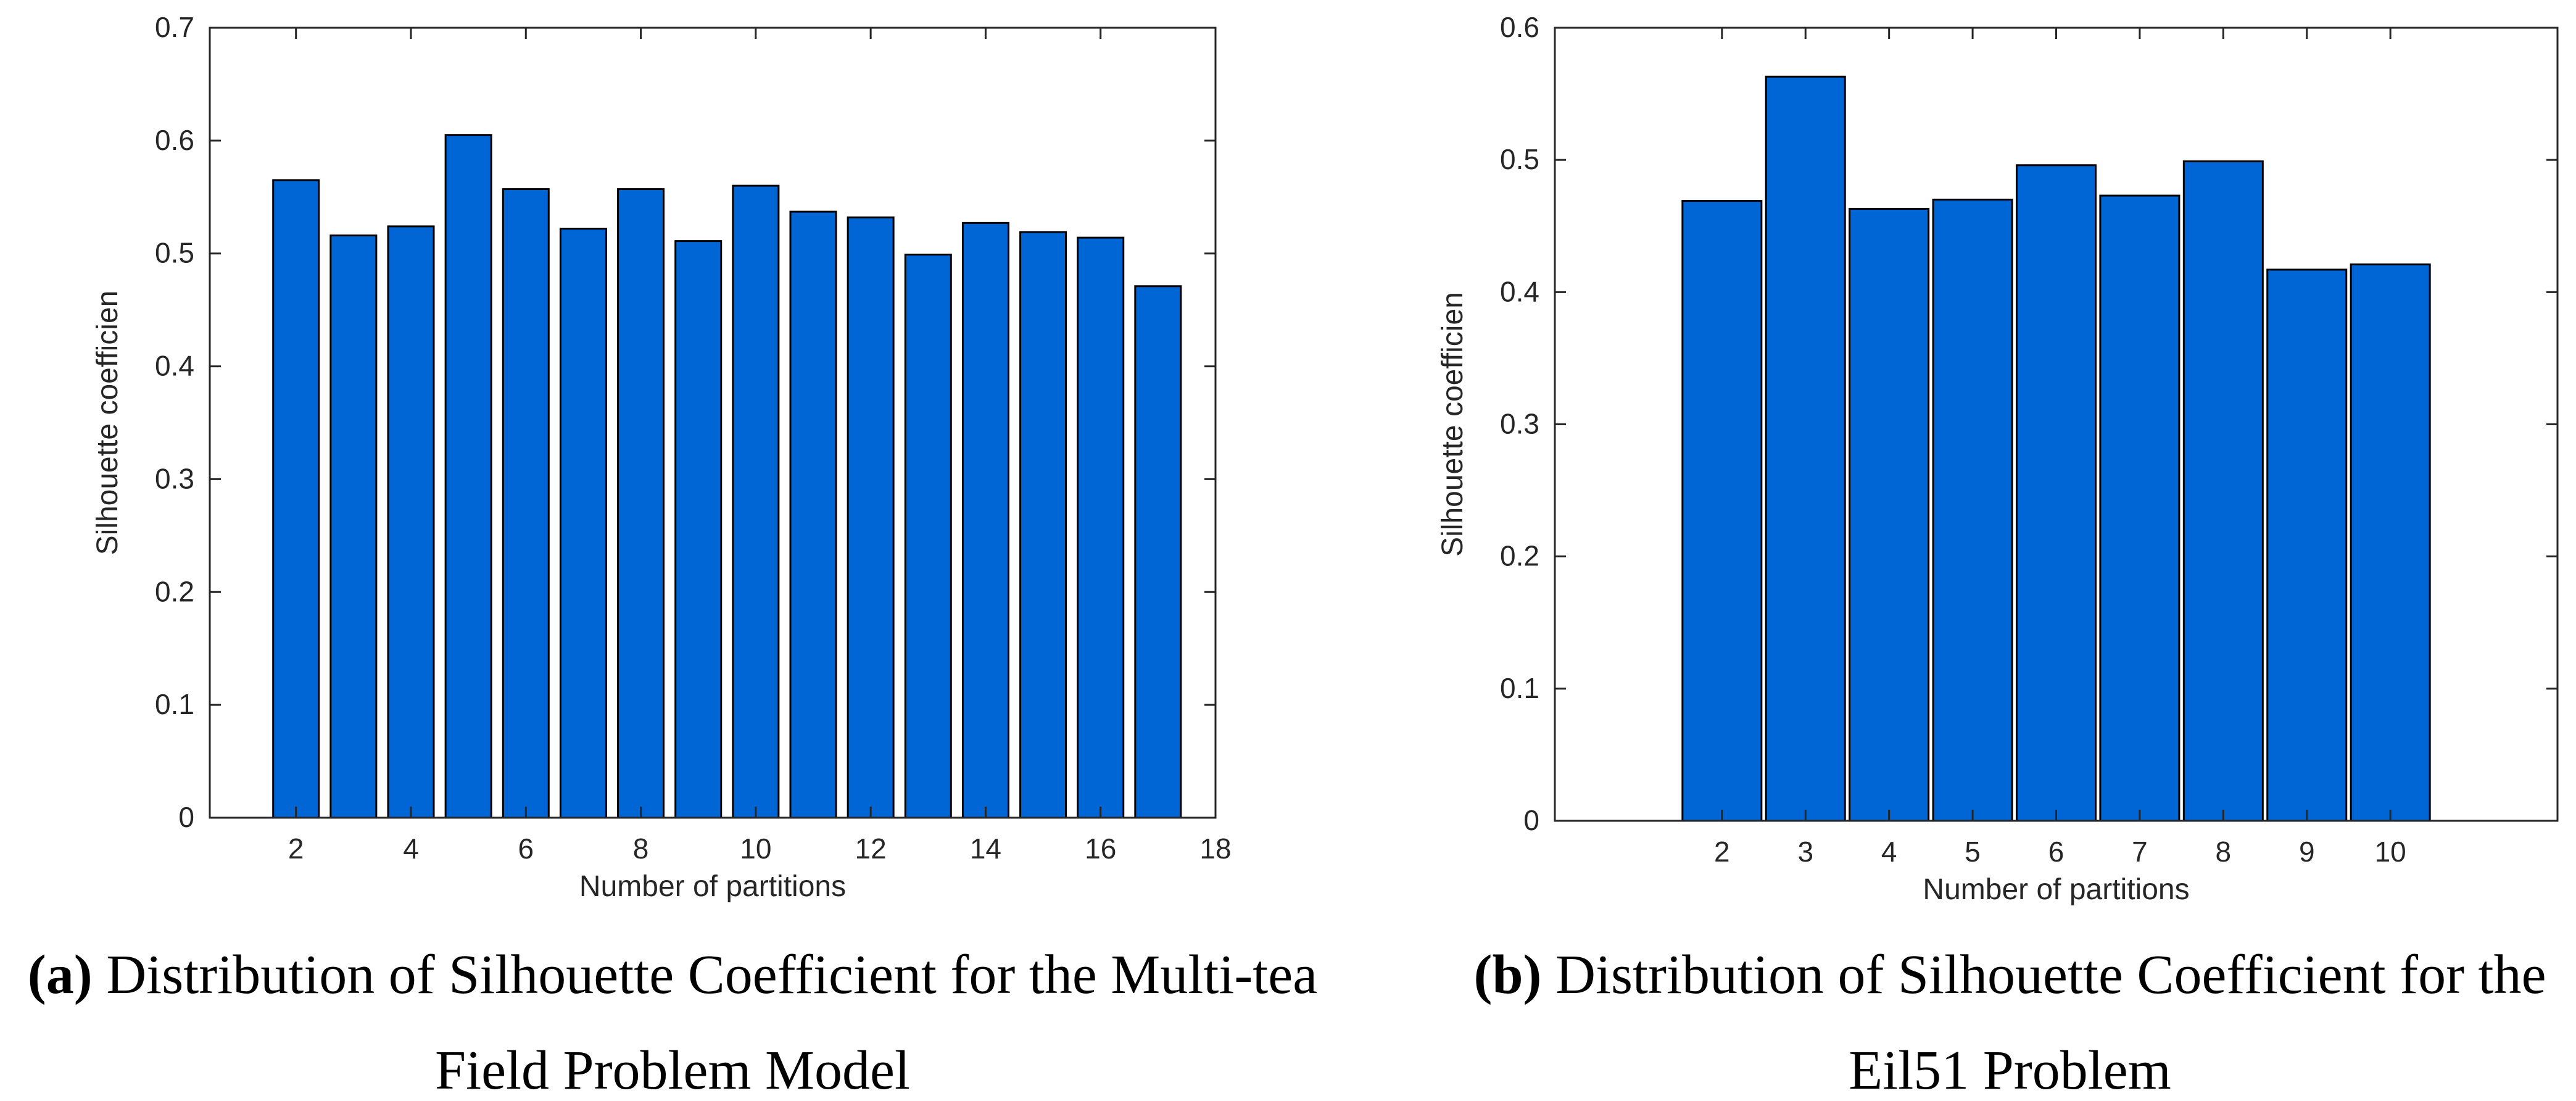 This screenshot has height=1101, width=2576. Describe the element at coordinates (871, 849) in the screenshot. I see `xtick-label-a-5: 12` at that location.